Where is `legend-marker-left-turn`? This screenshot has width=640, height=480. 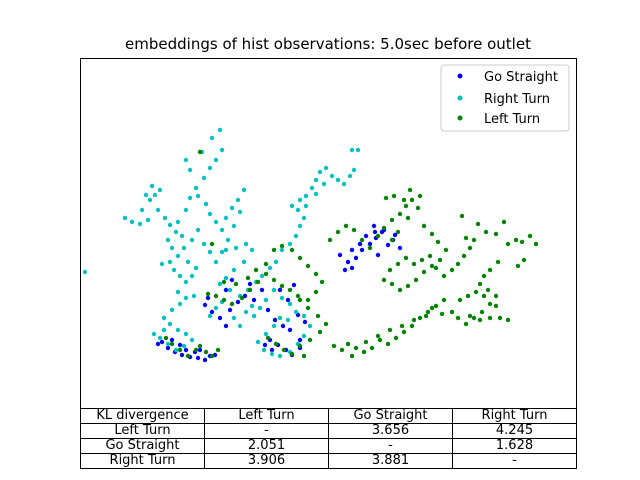
legend-marker-left-turn is located at coordinates (460, 118).